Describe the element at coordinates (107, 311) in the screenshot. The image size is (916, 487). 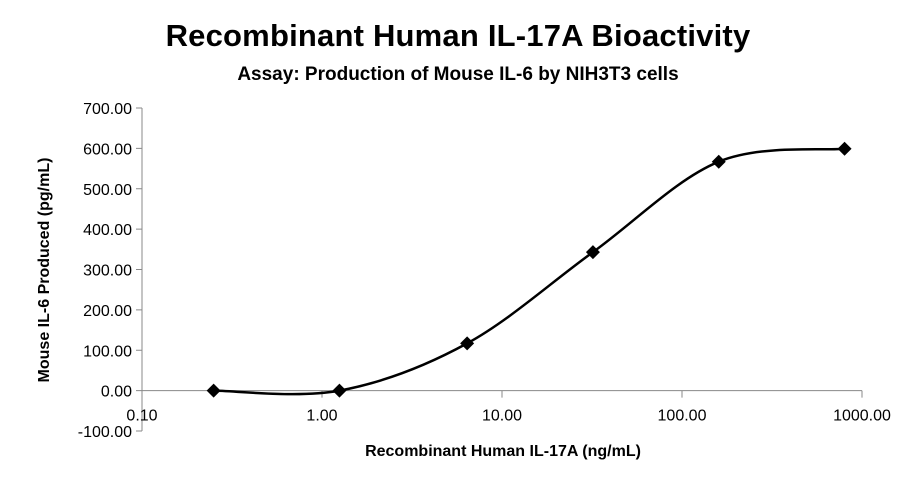
I see `y-tick-label: 200.00` at that location.